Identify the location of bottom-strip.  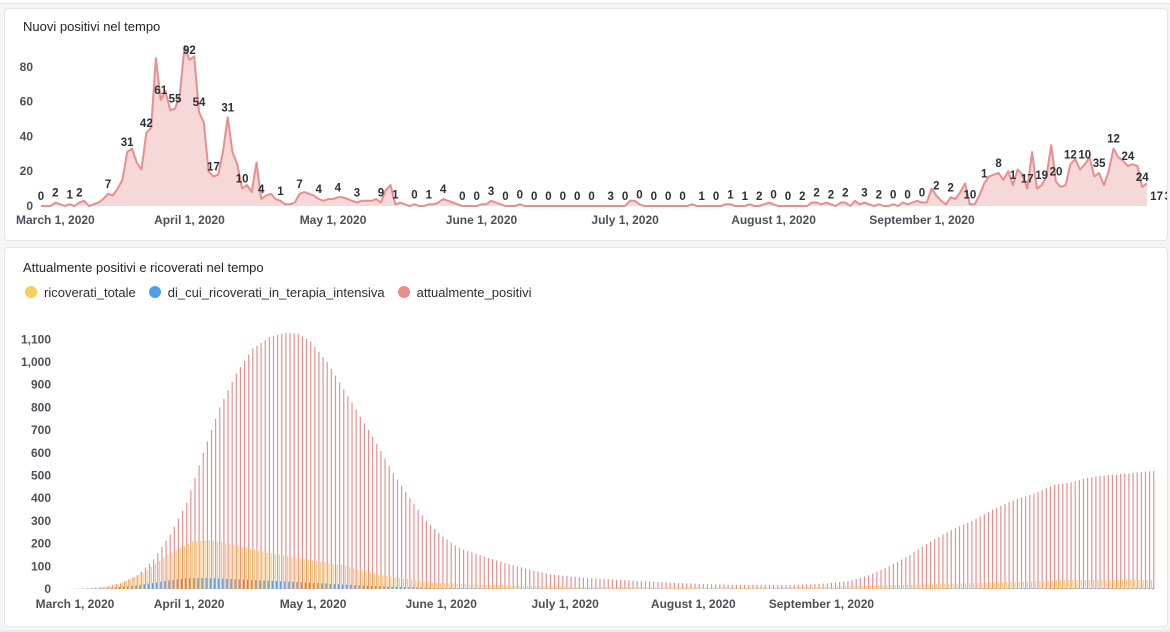
(585, 631).